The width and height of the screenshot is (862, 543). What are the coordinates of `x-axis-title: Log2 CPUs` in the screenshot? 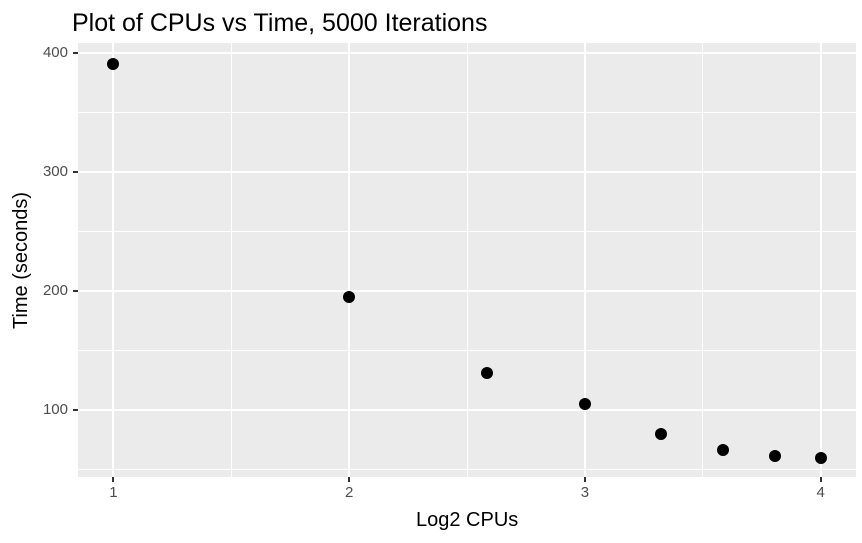 It's located at (467, 520).